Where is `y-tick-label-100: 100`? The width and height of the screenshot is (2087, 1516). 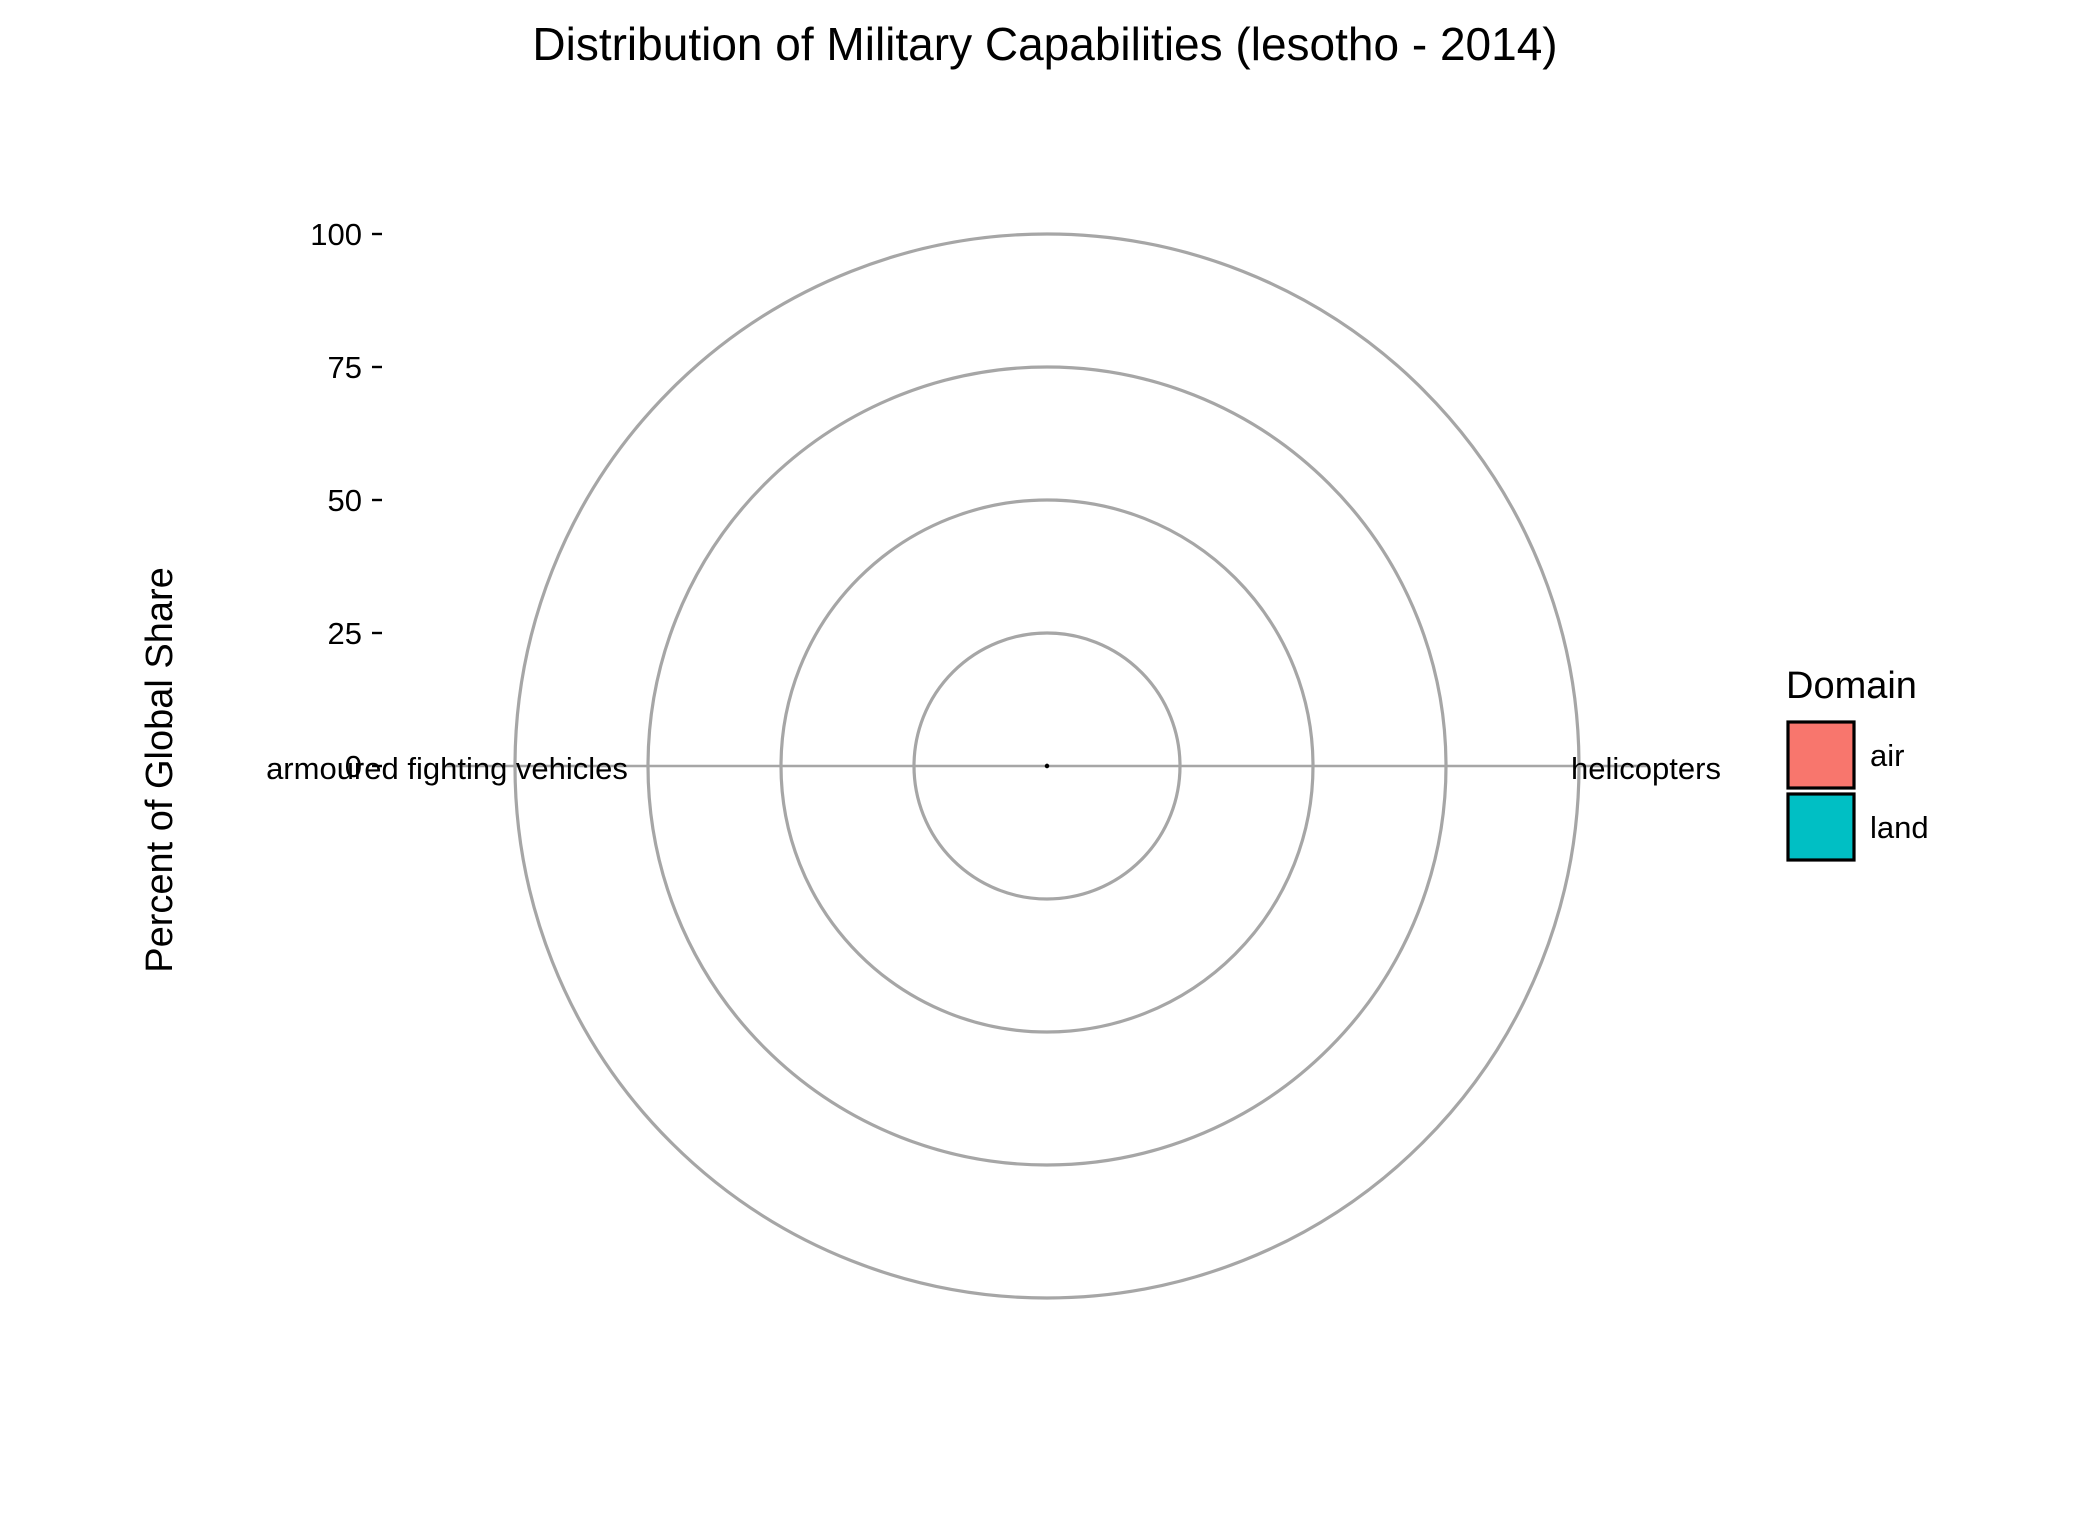
y-tick-label-100: 100 is located at coordinates (336, 234).